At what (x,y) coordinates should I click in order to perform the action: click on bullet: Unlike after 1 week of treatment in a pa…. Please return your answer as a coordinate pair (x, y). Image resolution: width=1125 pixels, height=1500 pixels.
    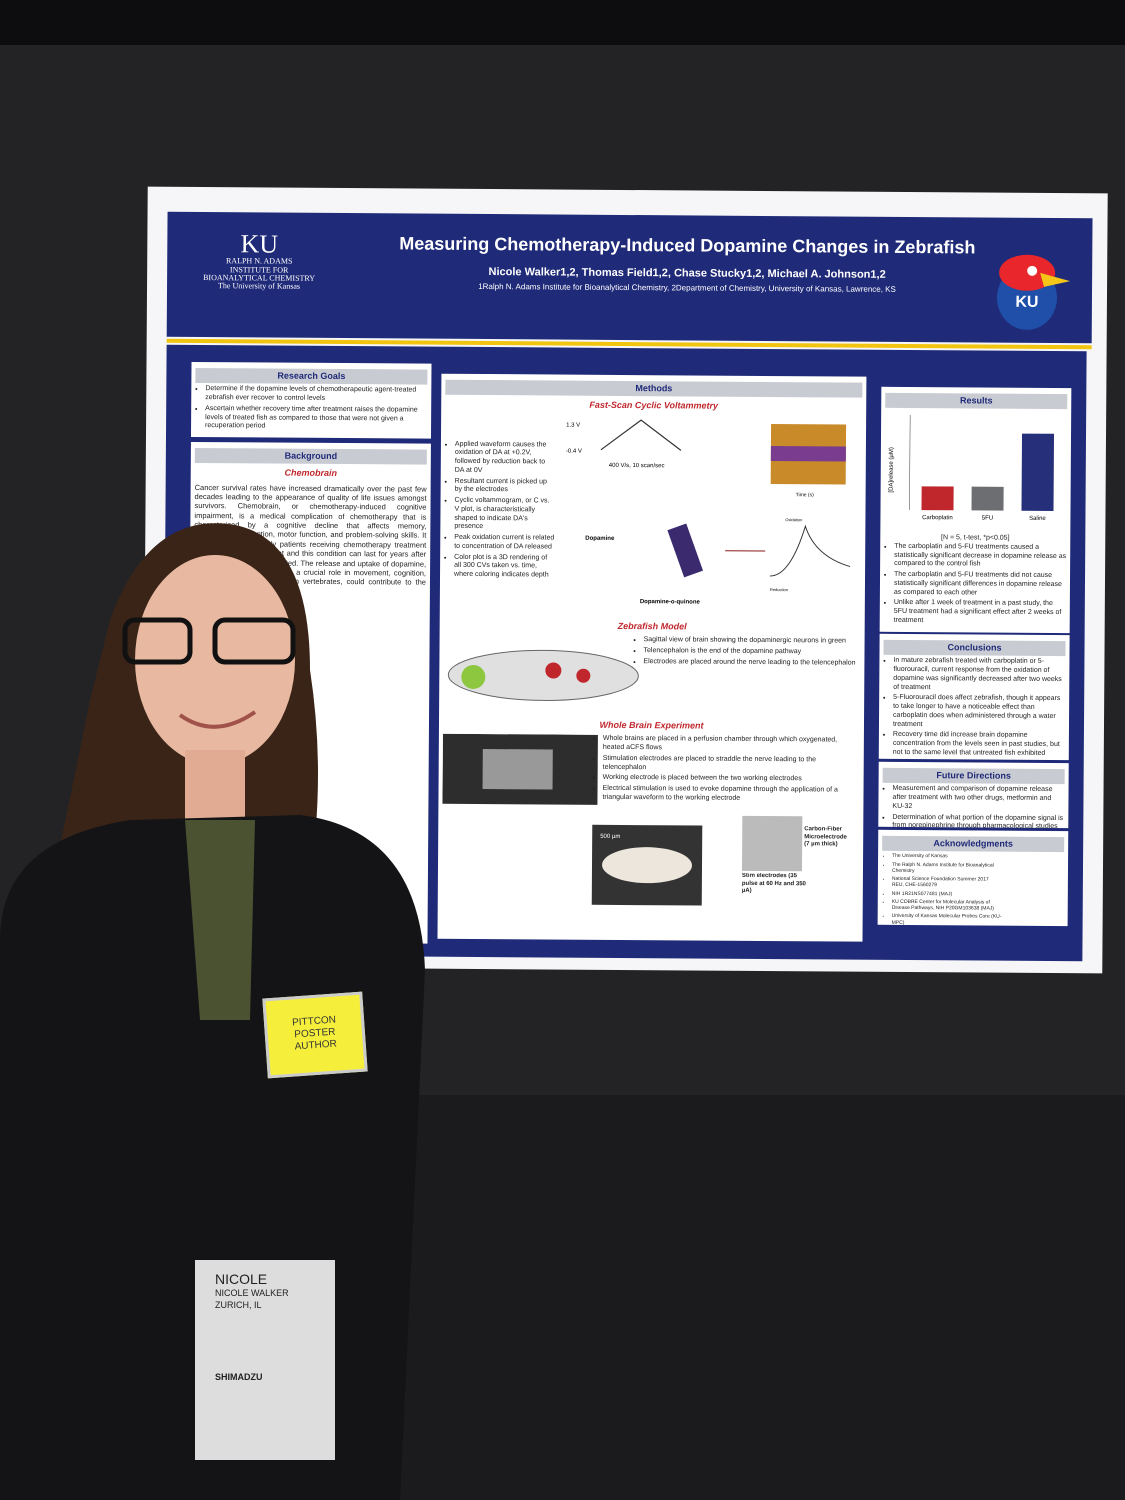
    Looking at the image, I should click on (980, 612).